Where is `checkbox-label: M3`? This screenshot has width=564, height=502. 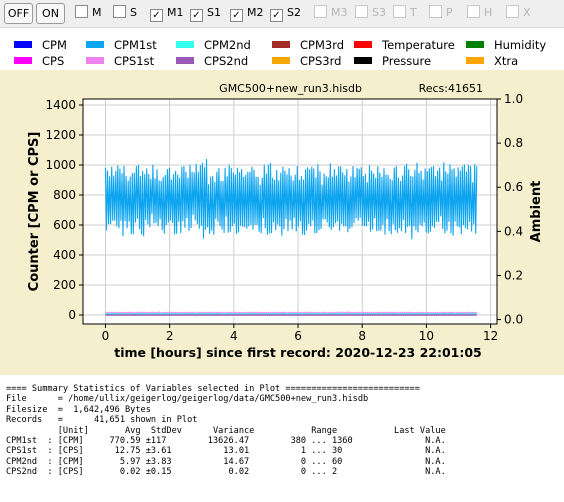 checkbox-label: M3 is located at coordinates (339, 12).